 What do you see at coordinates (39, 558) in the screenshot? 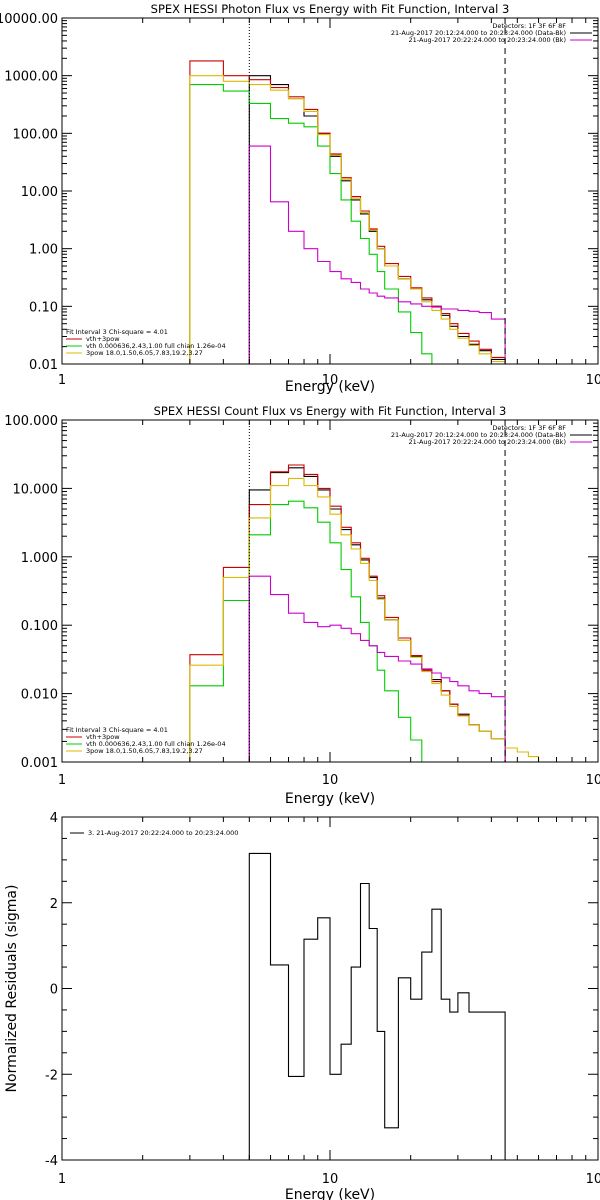
I see `y-tick-label: 1.000` at bounding box center [39, 558].